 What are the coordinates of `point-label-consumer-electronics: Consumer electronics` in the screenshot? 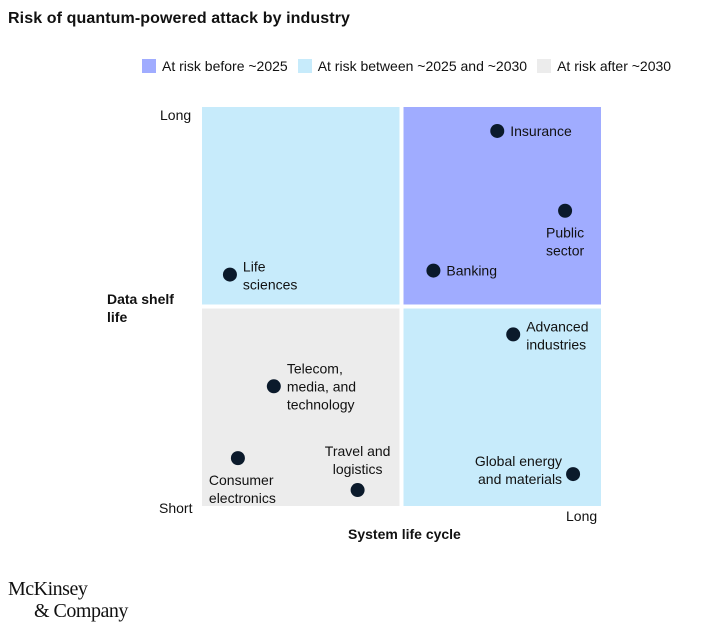 It's located at (242, 489).